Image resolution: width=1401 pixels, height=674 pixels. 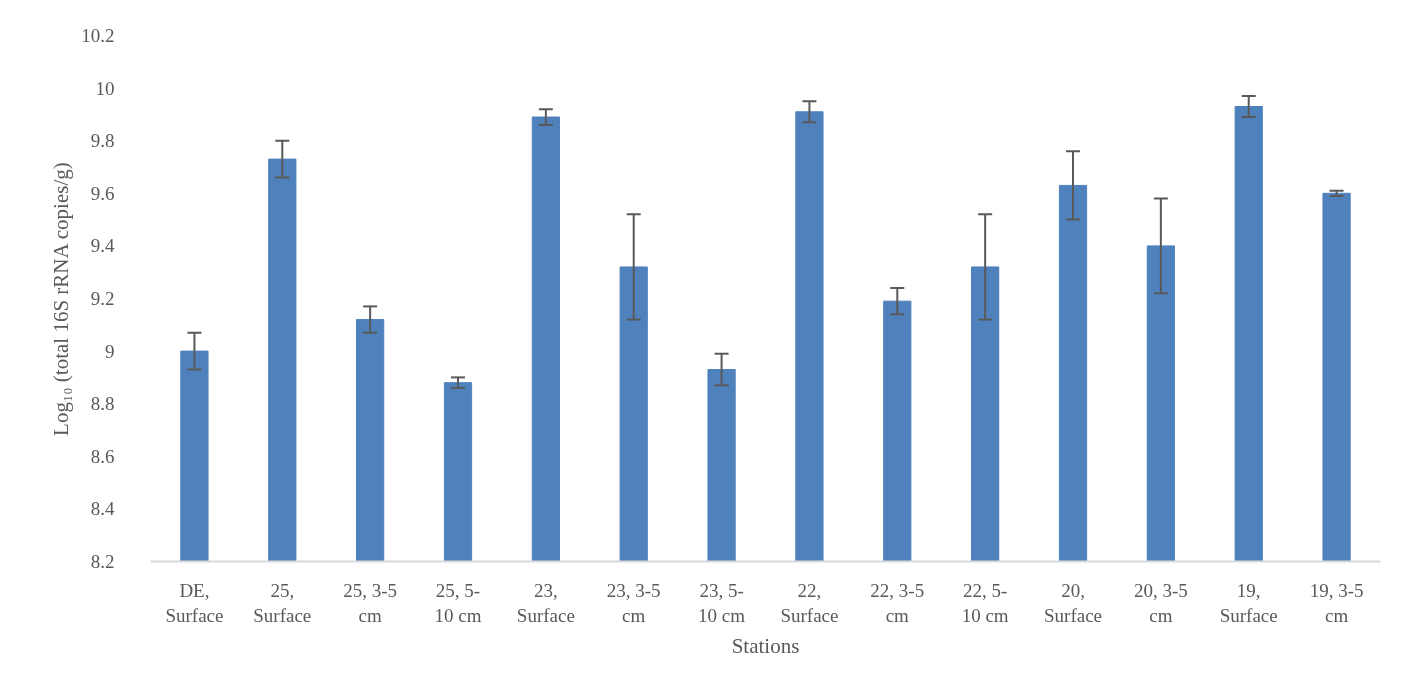 What do you see at coordinates (985, 602) in the screenshot?
I see `x-tick-label: 22, 5-10 cm` at bounding box center [985, 602].